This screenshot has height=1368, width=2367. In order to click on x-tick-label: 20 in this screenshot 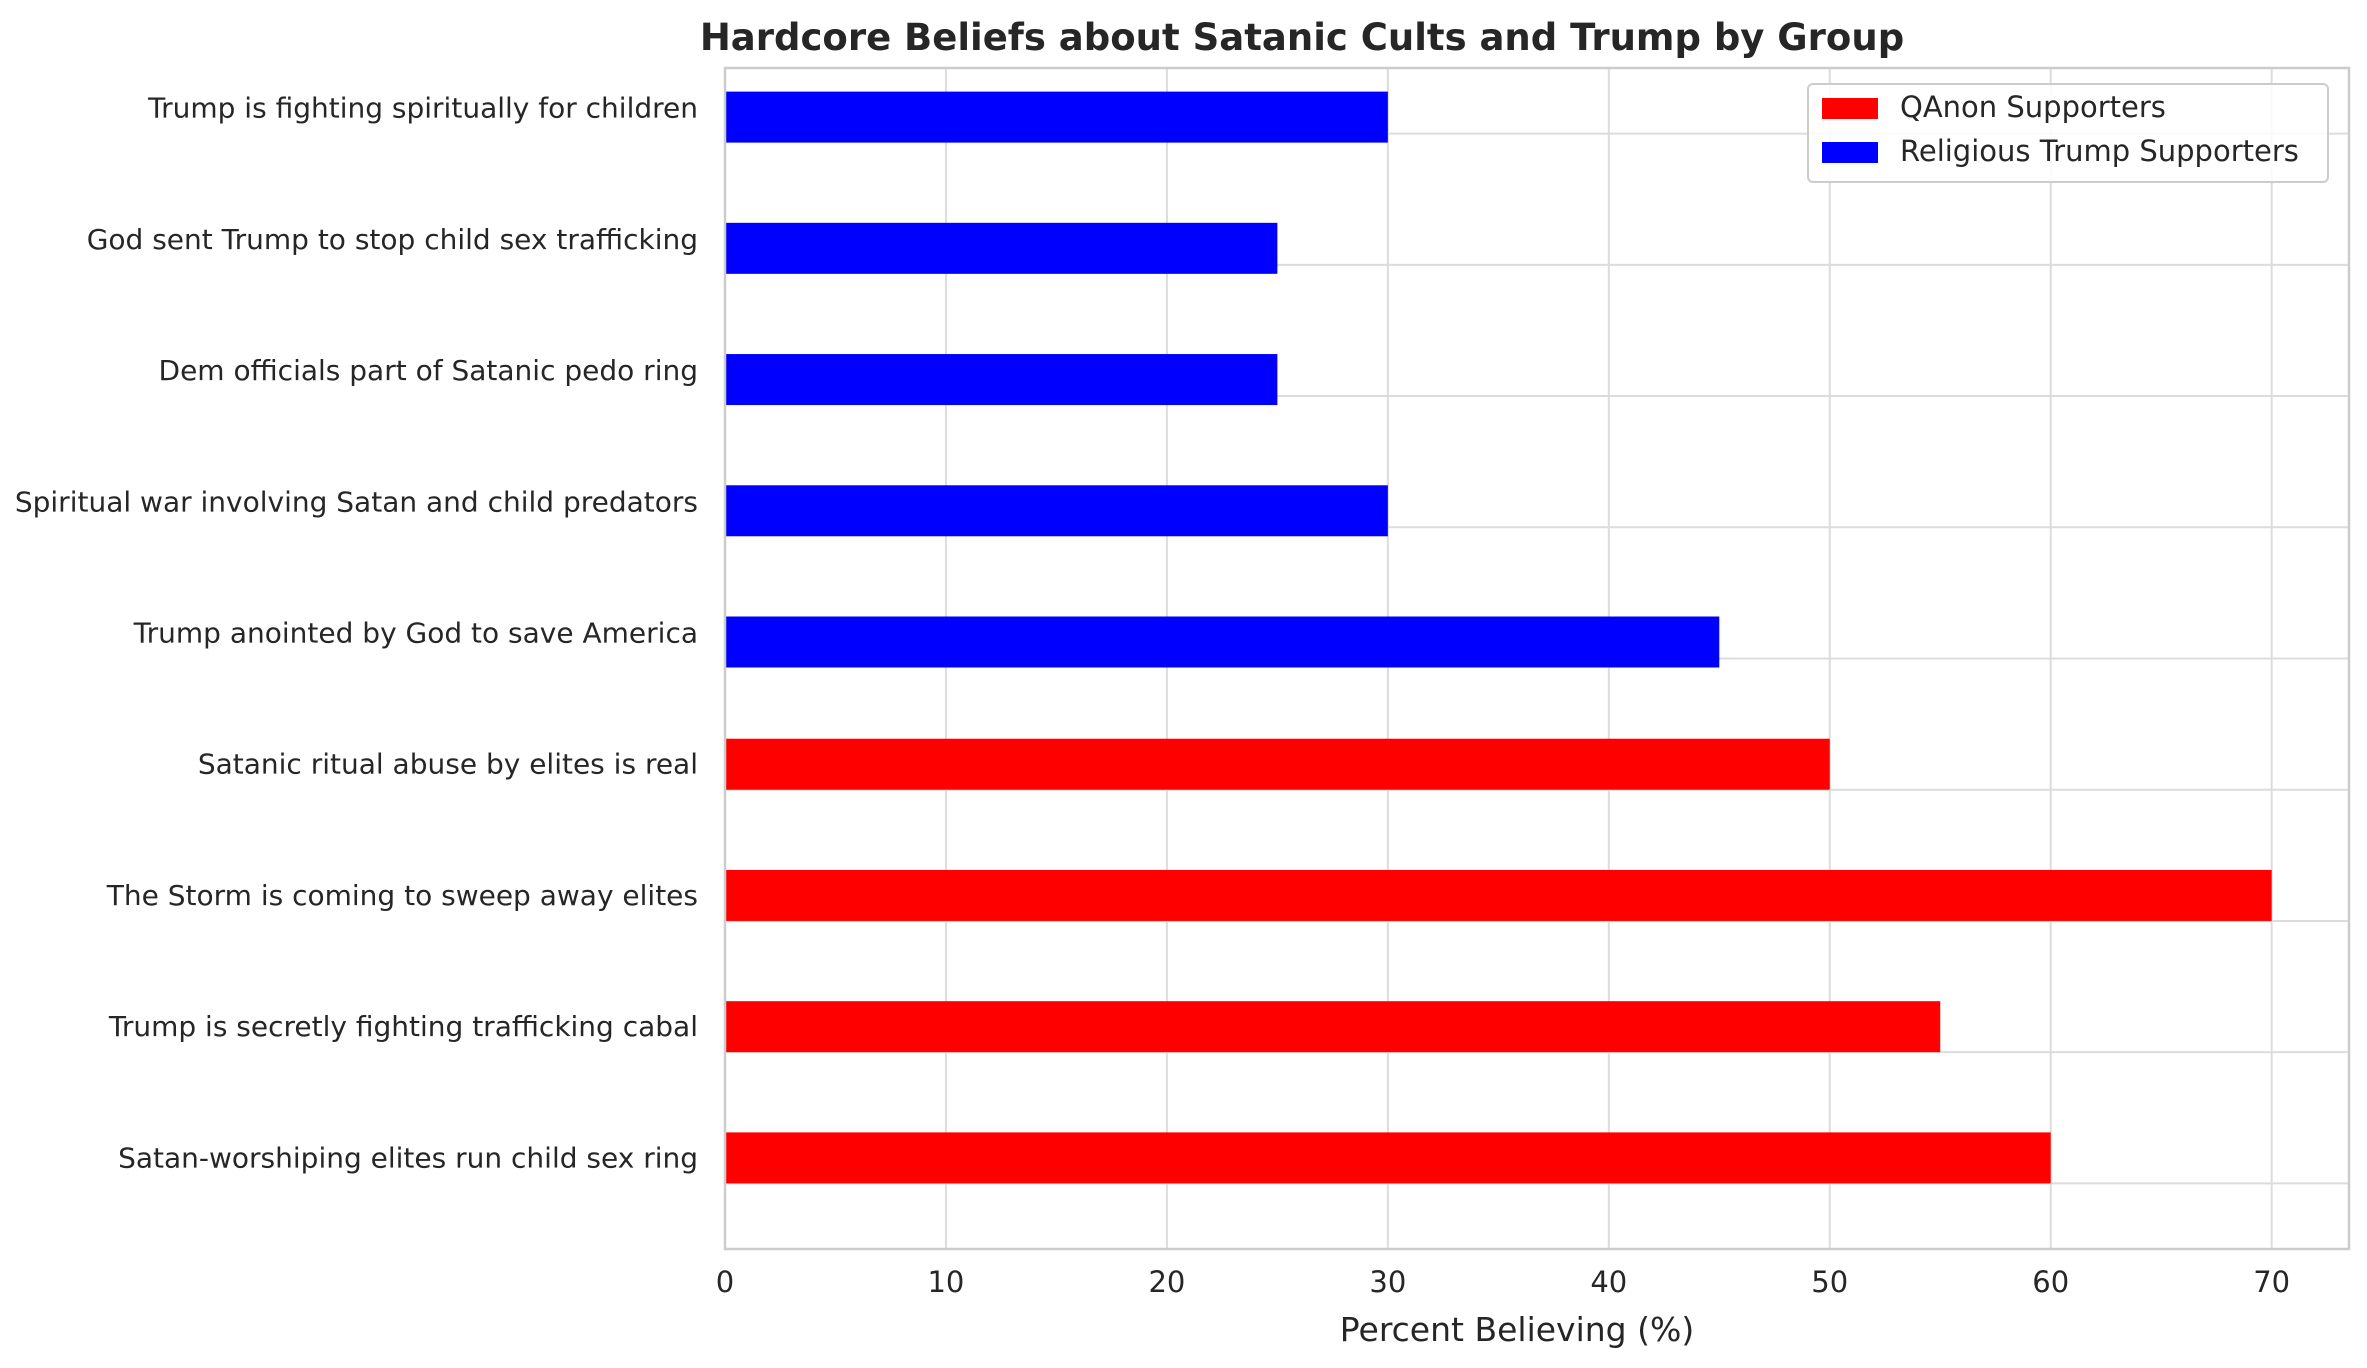, I will do `click(1166, 1282)`.